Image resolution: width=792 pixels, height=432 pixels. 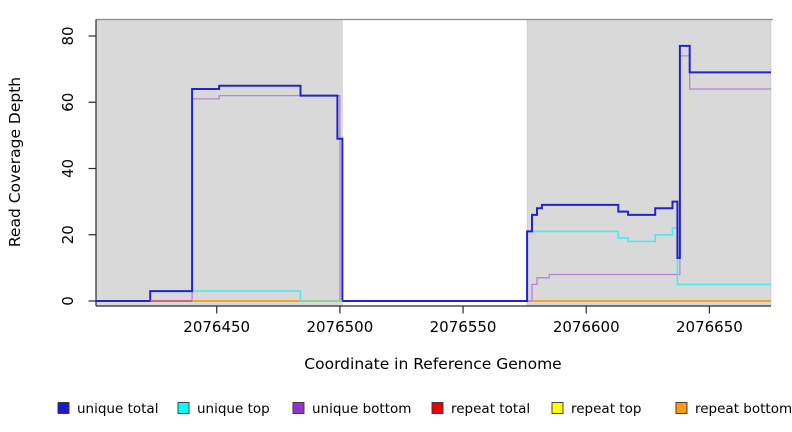 What do you see at coordinates (606, 409) in the screenshot?
I see `legend-label-repeat-top: repeat top` at bounding box center [606, 409].